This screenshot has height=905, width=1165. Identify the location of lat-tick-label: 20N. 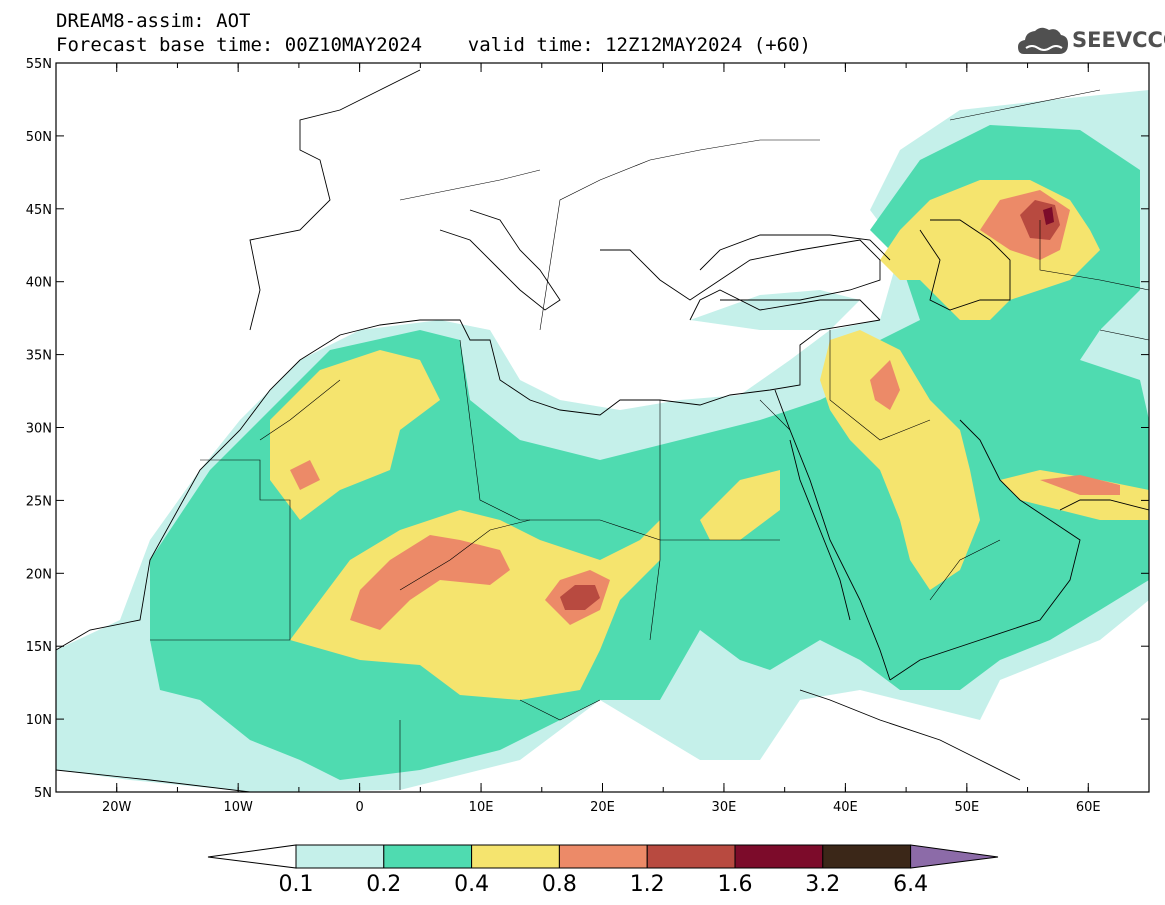
(39, 574).